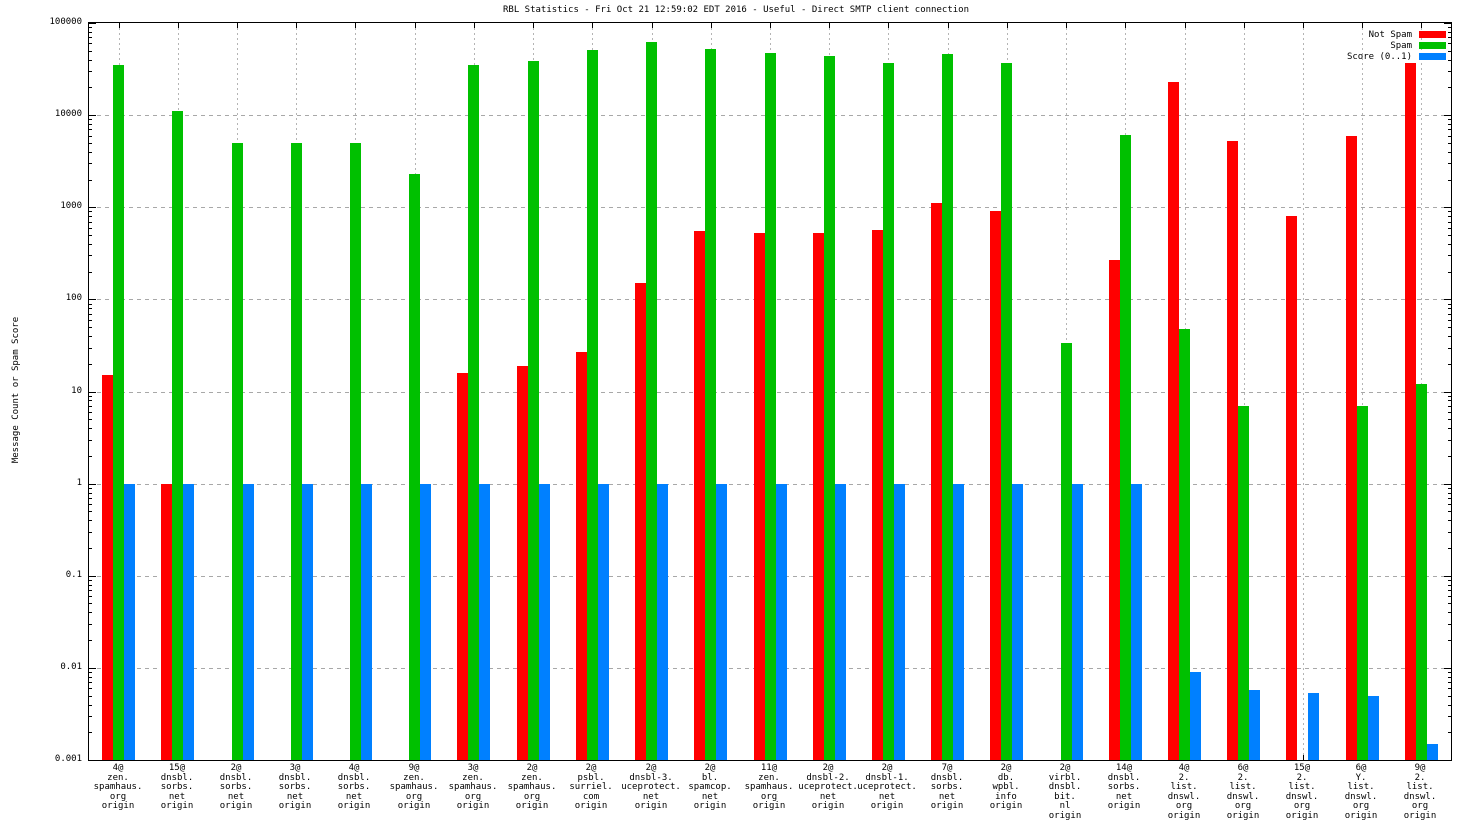 Image resolution: width=1472 pixels, height=828 pixels. What do you see at coordinates (1432, 34) in the screenshot?
I see `legend-swatch` at bounding box center [1432, 34].